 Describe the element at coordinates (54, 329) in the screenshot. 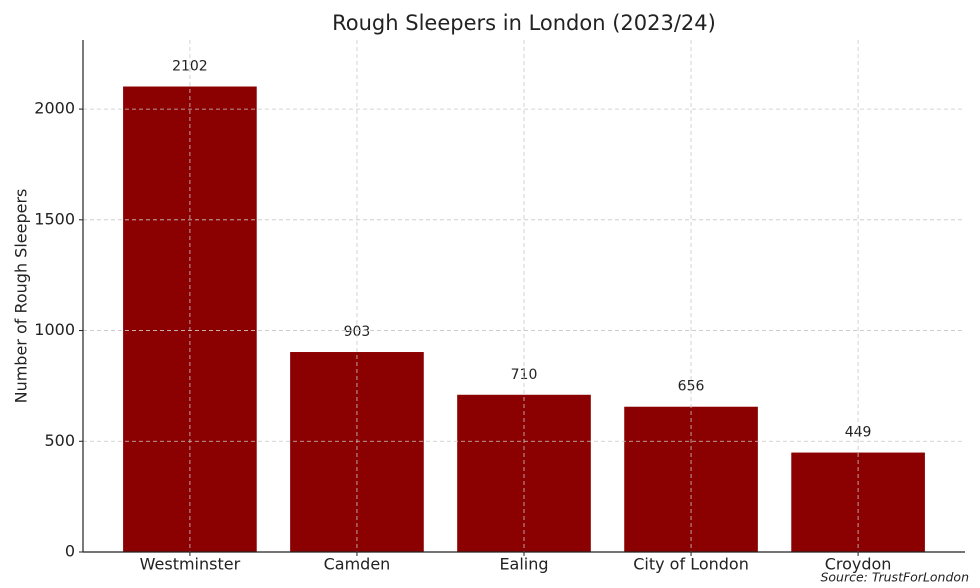

I see `y-tick-label: 1000` at that location.